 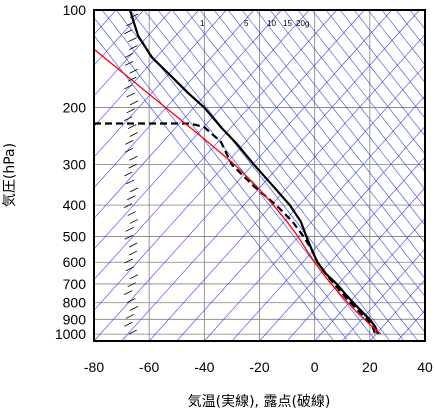 What do you see at coordinates (94, 367) in the screenshot?
I see `x-tick-label: -80` at bounding box center [94, 367].